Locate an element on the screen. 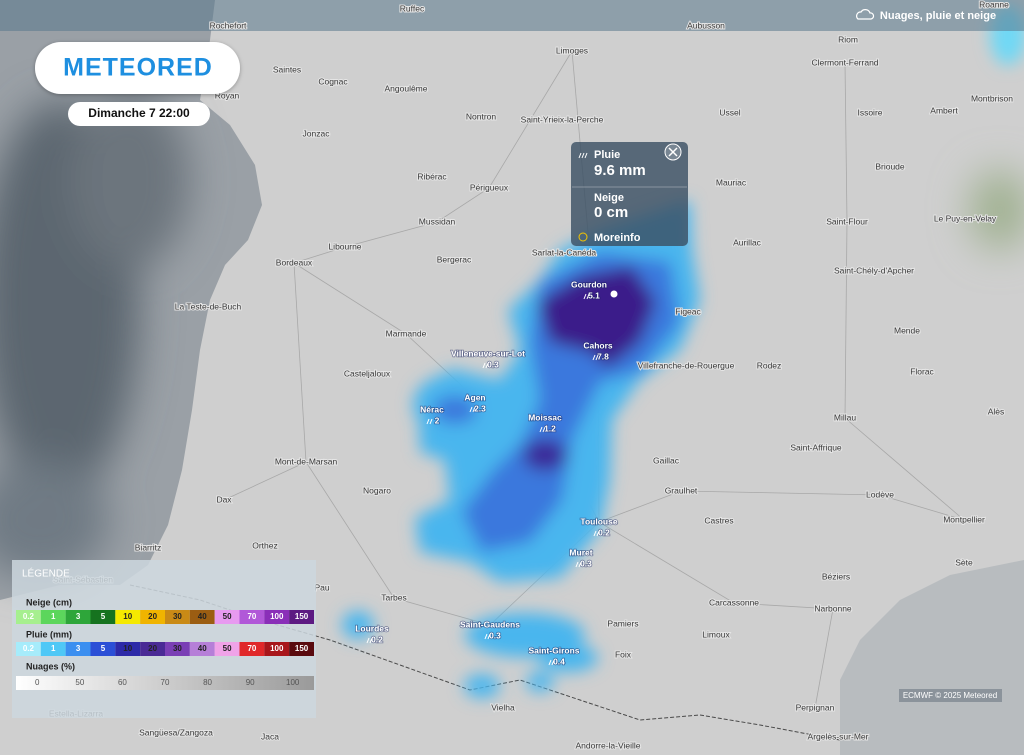 The image size is (1024, 755). town-label: Villefranche-de-Rouergue is located at coordinates (686, 365).